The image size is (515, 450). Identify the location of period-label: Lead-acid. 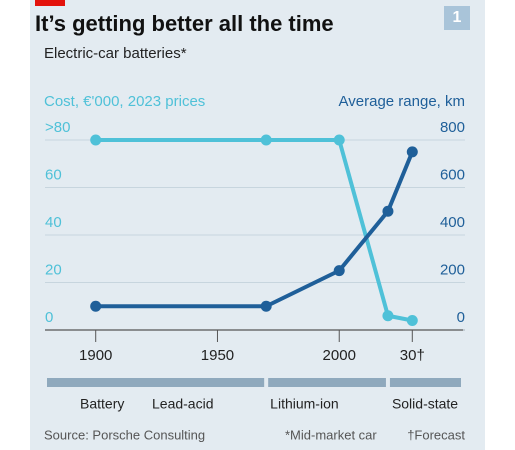
(183, 404).